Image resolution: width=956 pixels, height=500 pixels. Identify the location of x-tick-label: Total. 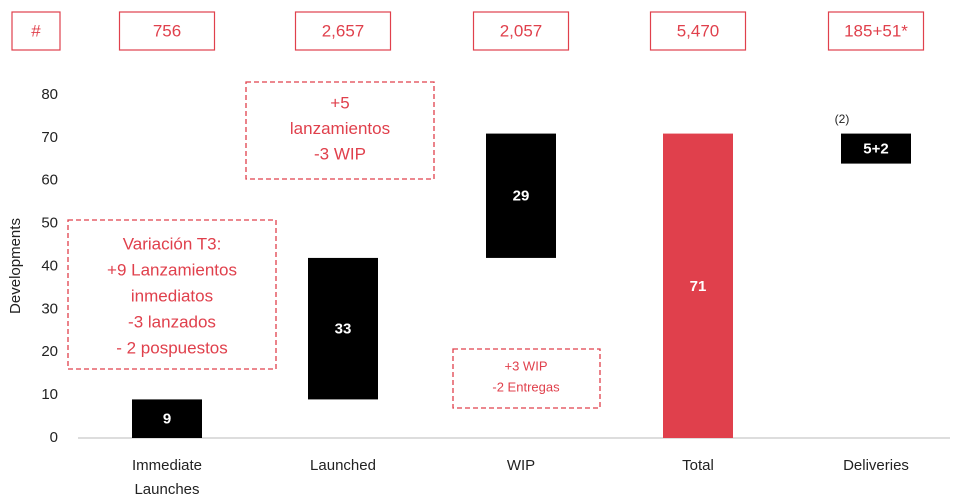
(698, 465).